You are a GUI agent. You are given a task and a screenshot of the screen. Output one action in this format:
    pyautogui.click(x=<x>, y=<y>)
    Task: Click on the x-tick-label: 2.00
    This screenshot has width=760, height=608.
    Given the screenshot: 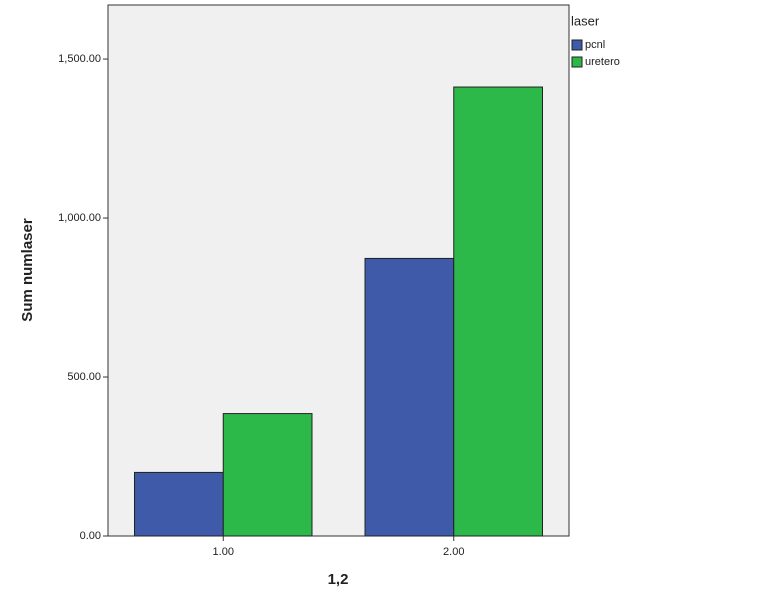 What is the action you would take?
    pyautogui.click(x=453, y=552)
    